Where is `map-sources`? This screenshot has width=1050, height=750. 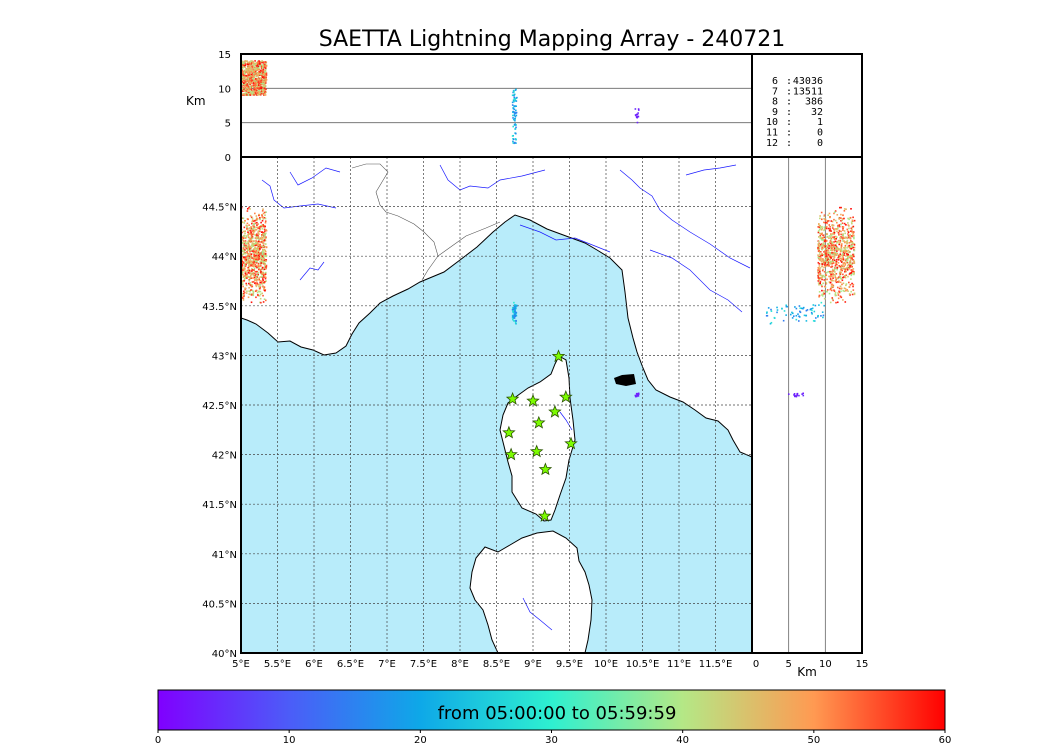
map-sources is located at coordinates (440, 302).